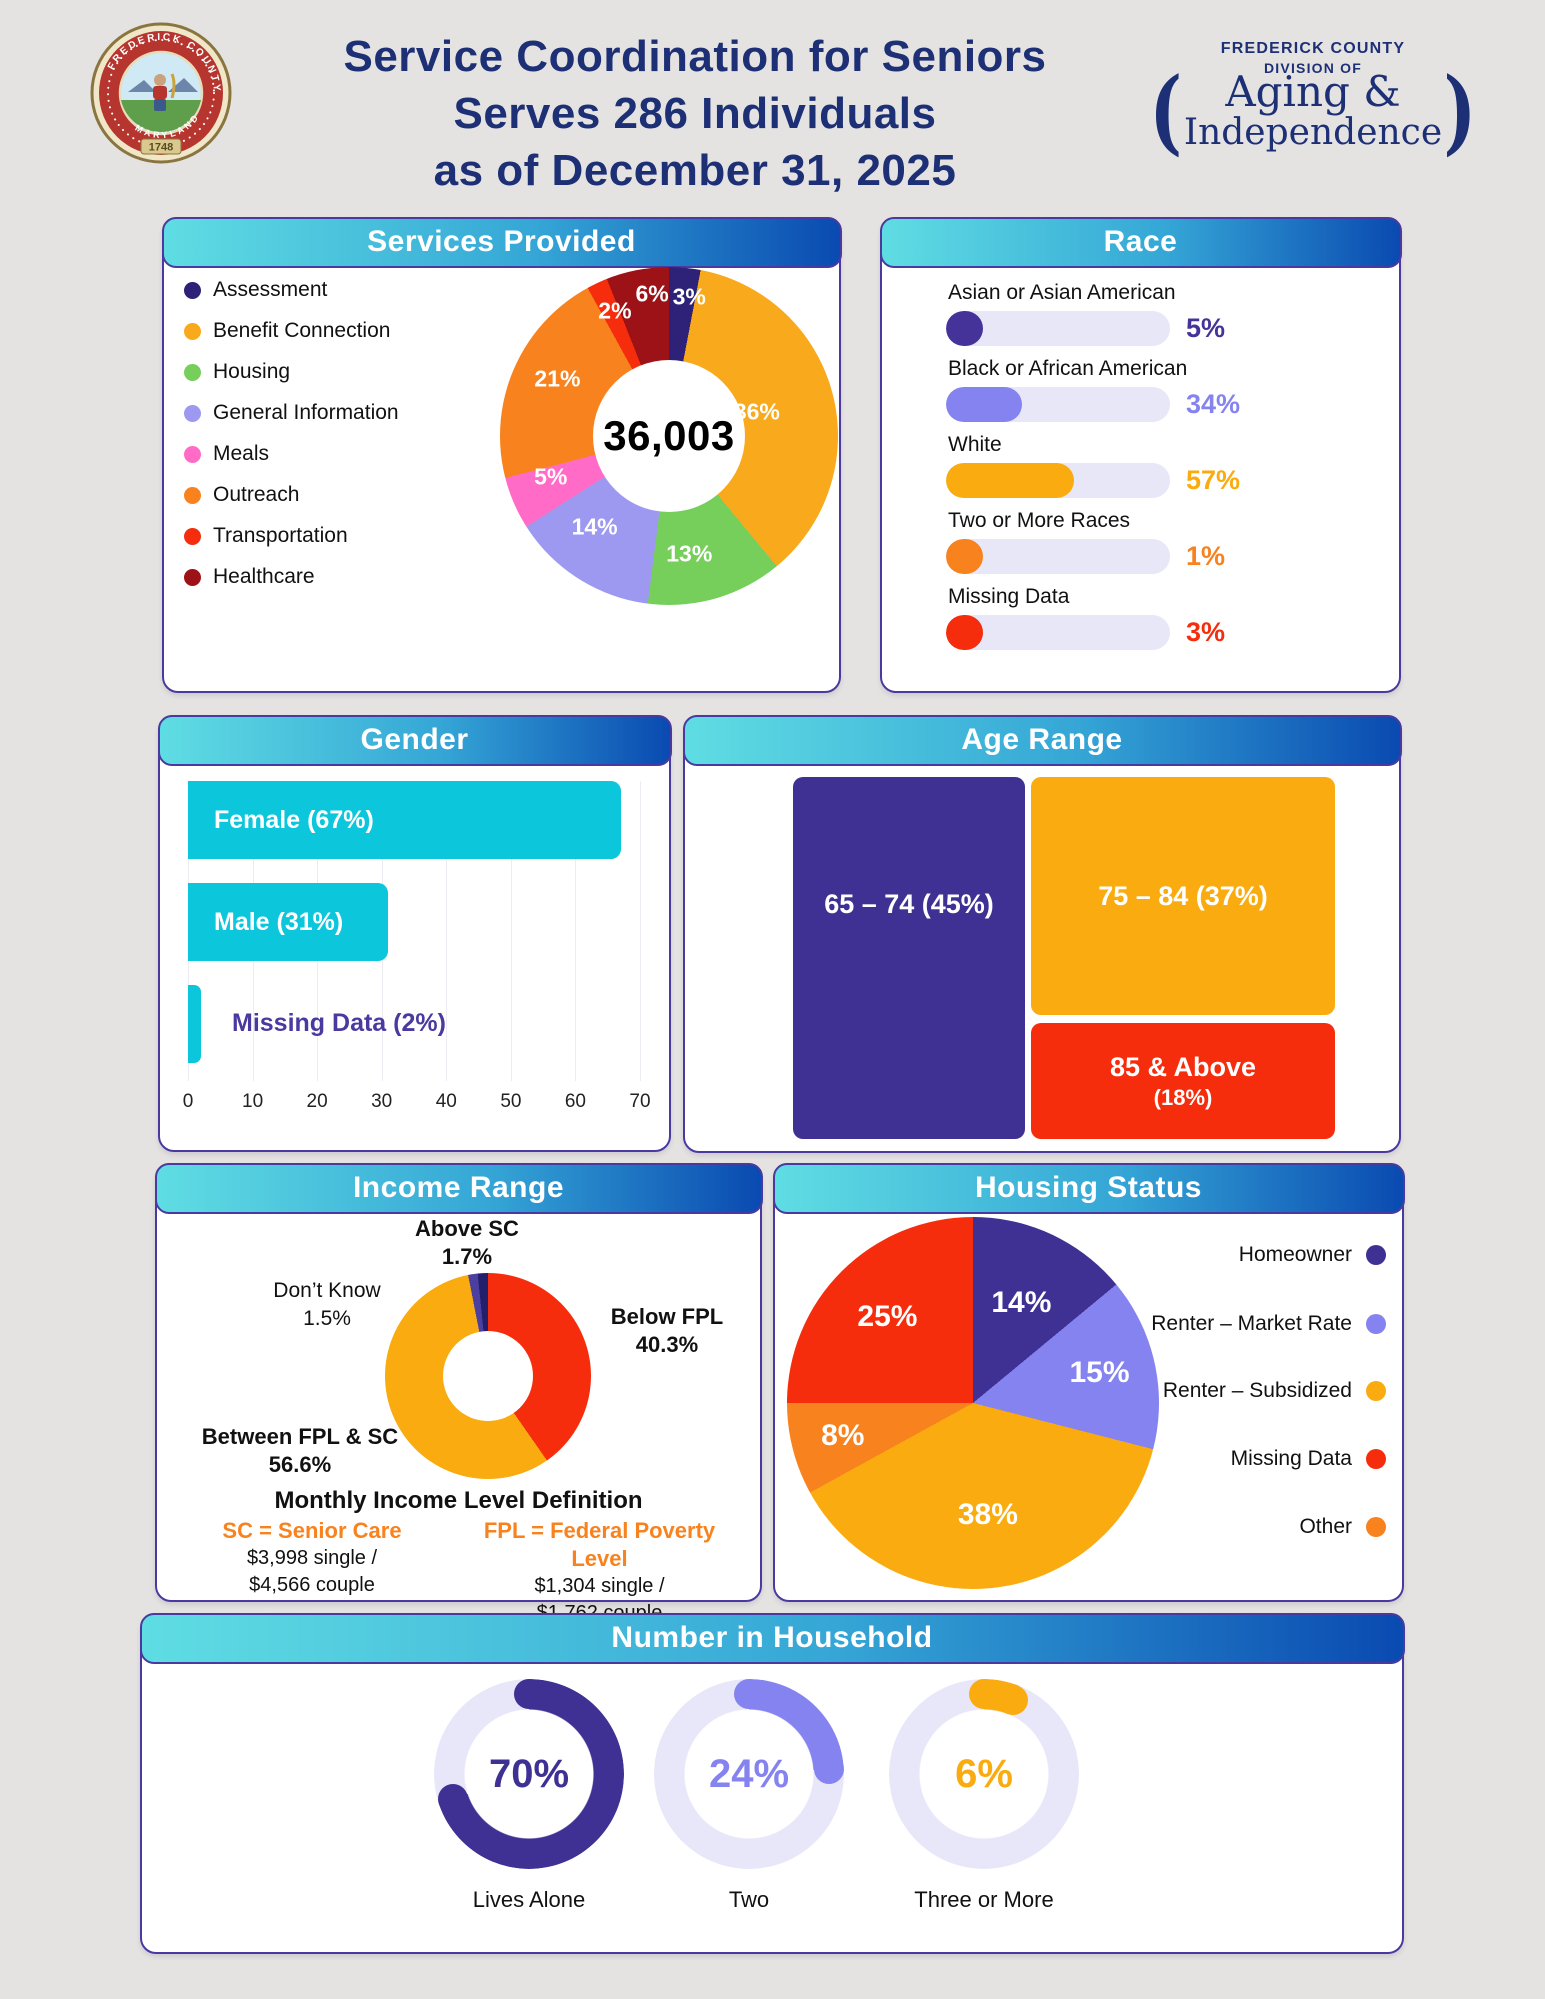 This screenshot has width=1545, height=1999. I want to click on renter-subsidized-dot-icon, so click(1376, 1391).